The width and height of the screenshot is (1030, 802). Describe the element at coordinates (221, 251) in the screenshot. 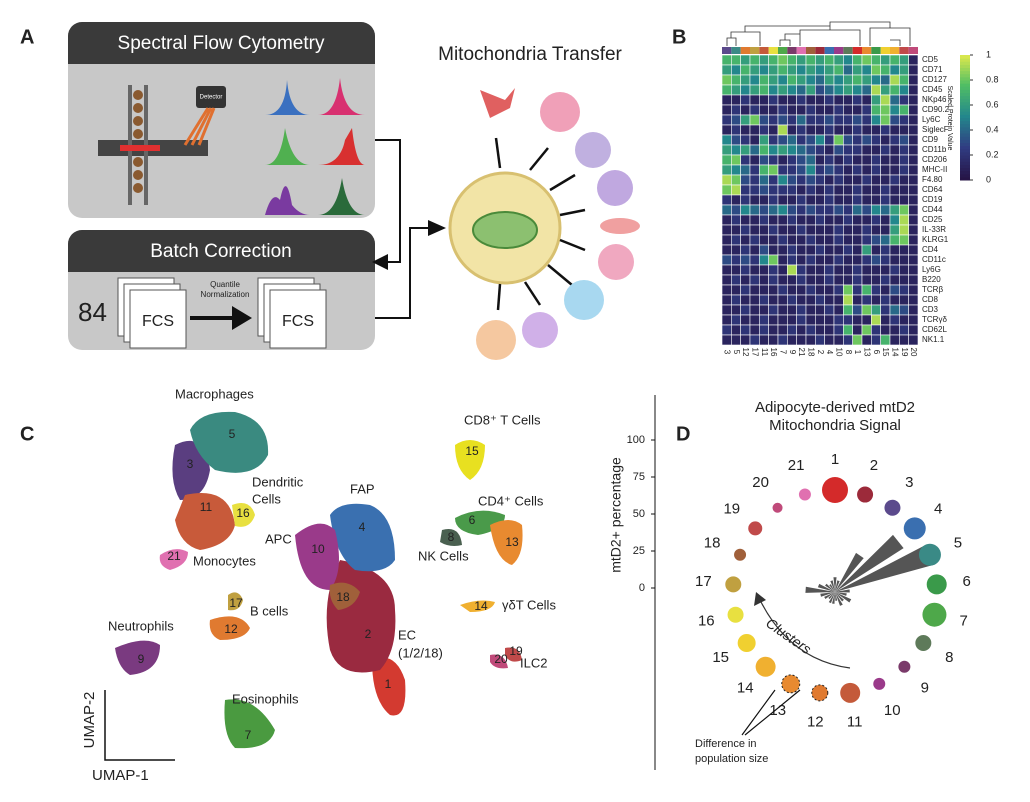

I see `batch-title: Batch Correction` at that location.